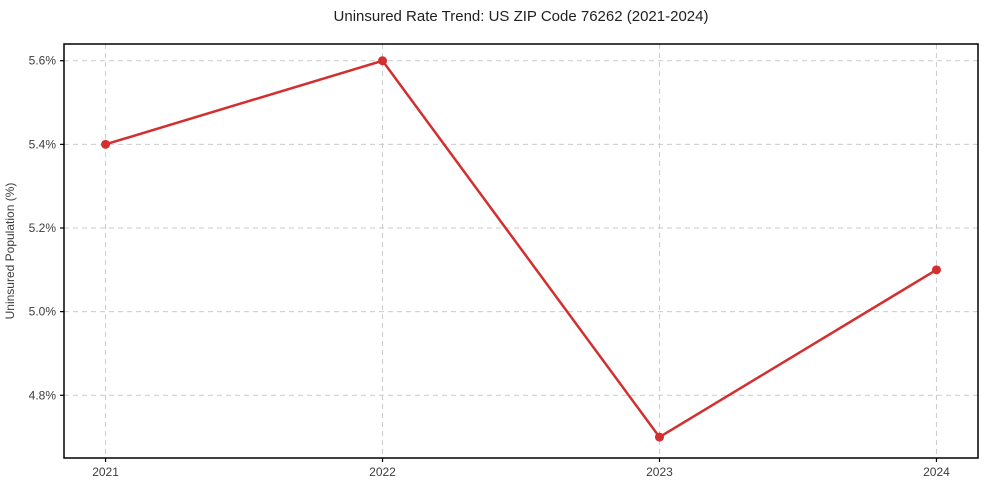  Describe the element at coordinates (43, 61) in the screenshot. I see `y-tick-label: 5.6%` at that location.